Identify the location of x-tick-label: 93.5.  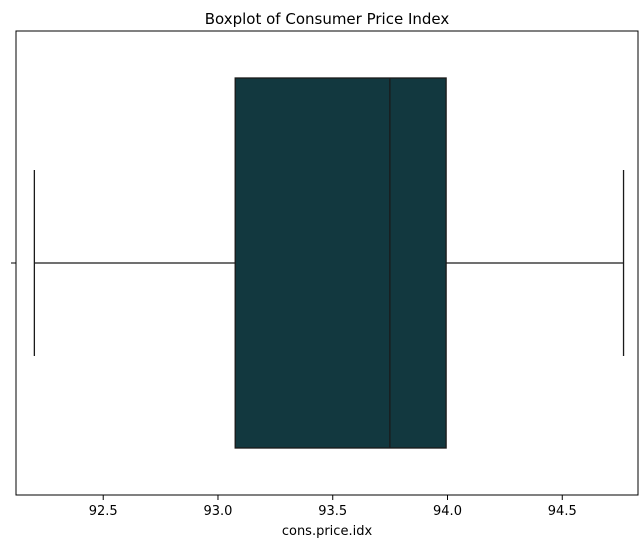
(332, 511).